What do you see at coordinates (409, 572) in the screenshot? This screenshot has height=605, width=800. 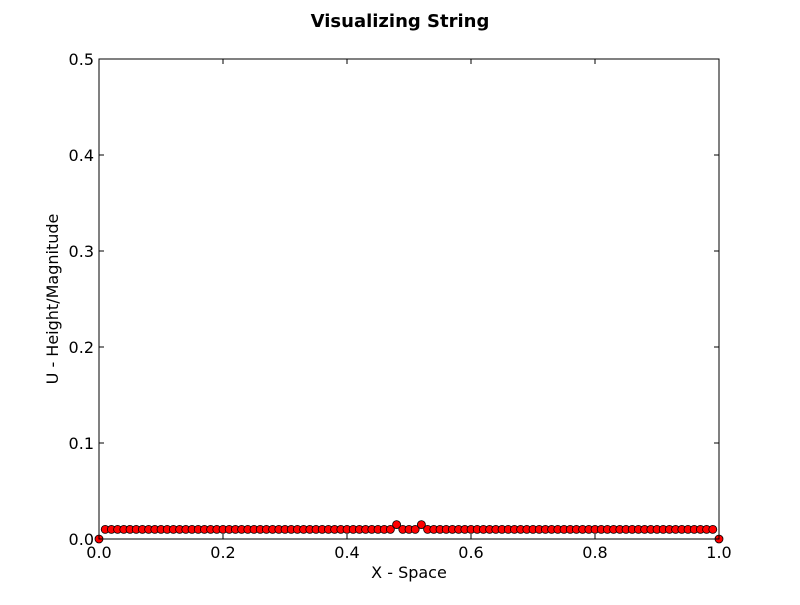 I see `x-axis-label: X - Space` at bounding box center [409, 572].